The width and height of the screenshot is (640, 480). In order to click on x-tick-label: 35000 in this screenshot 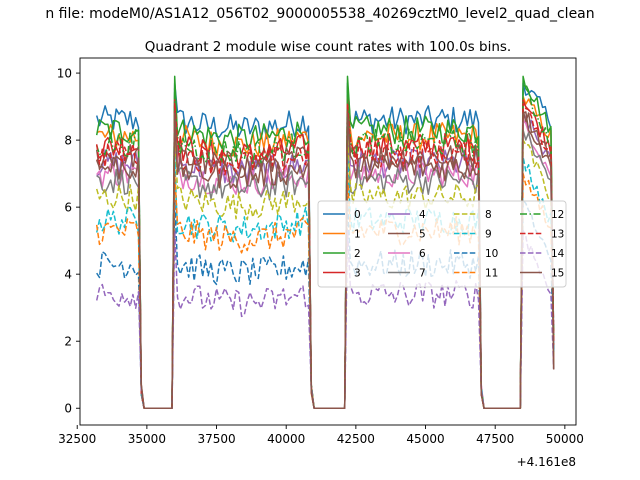, I will do `click(147, 439)`.